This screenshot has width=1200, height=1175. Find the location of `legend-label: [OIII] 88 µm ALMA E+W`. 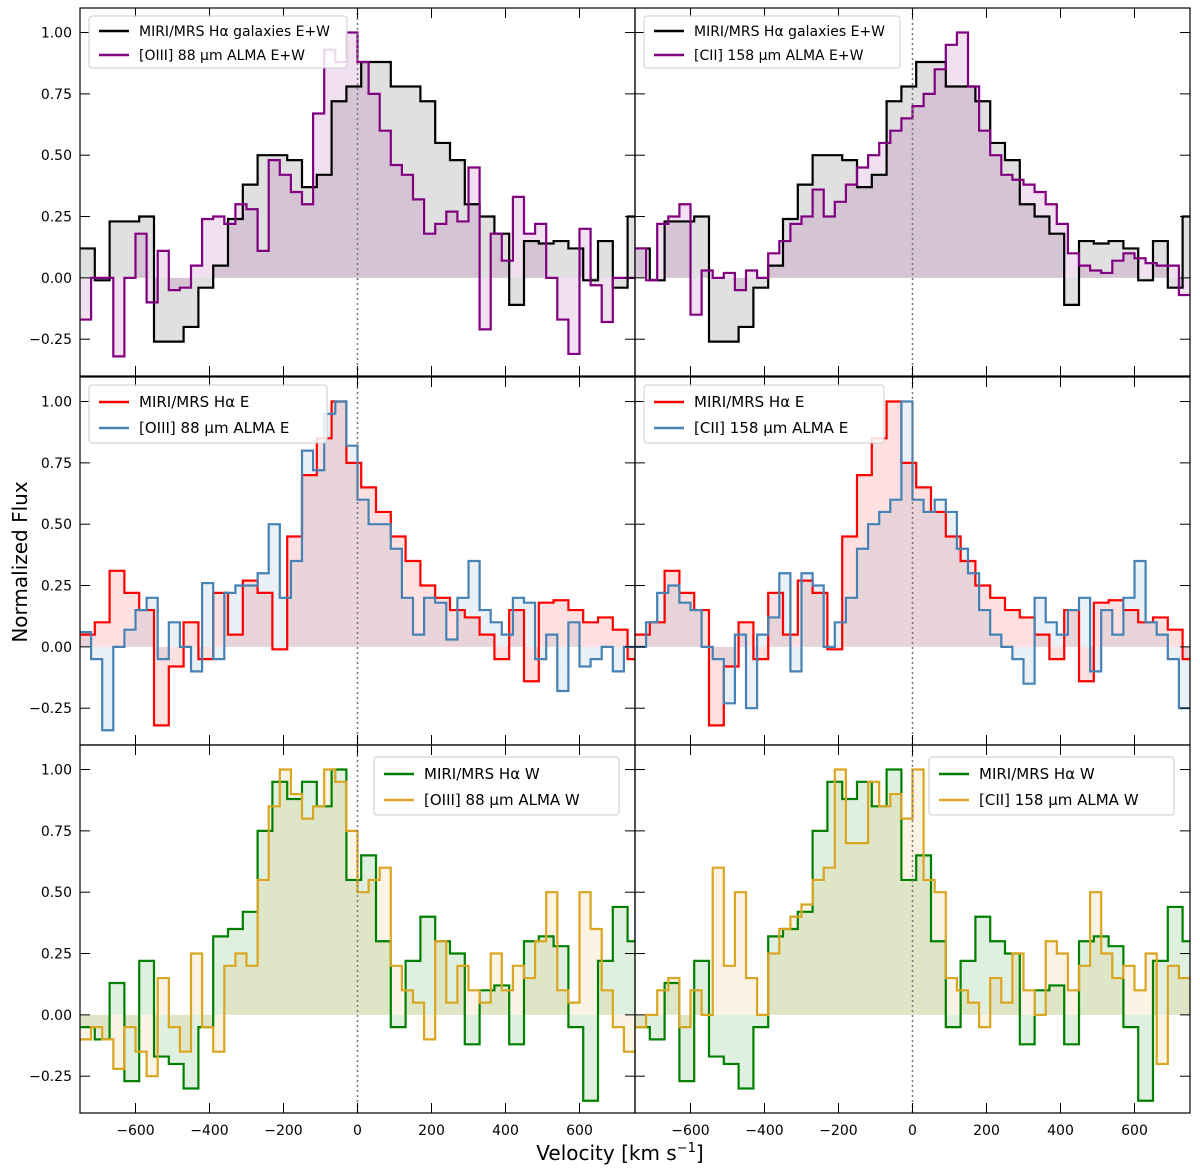

legend-label: [OIII] 88 µm ALMA E+W is located at coordinates (222, 56).